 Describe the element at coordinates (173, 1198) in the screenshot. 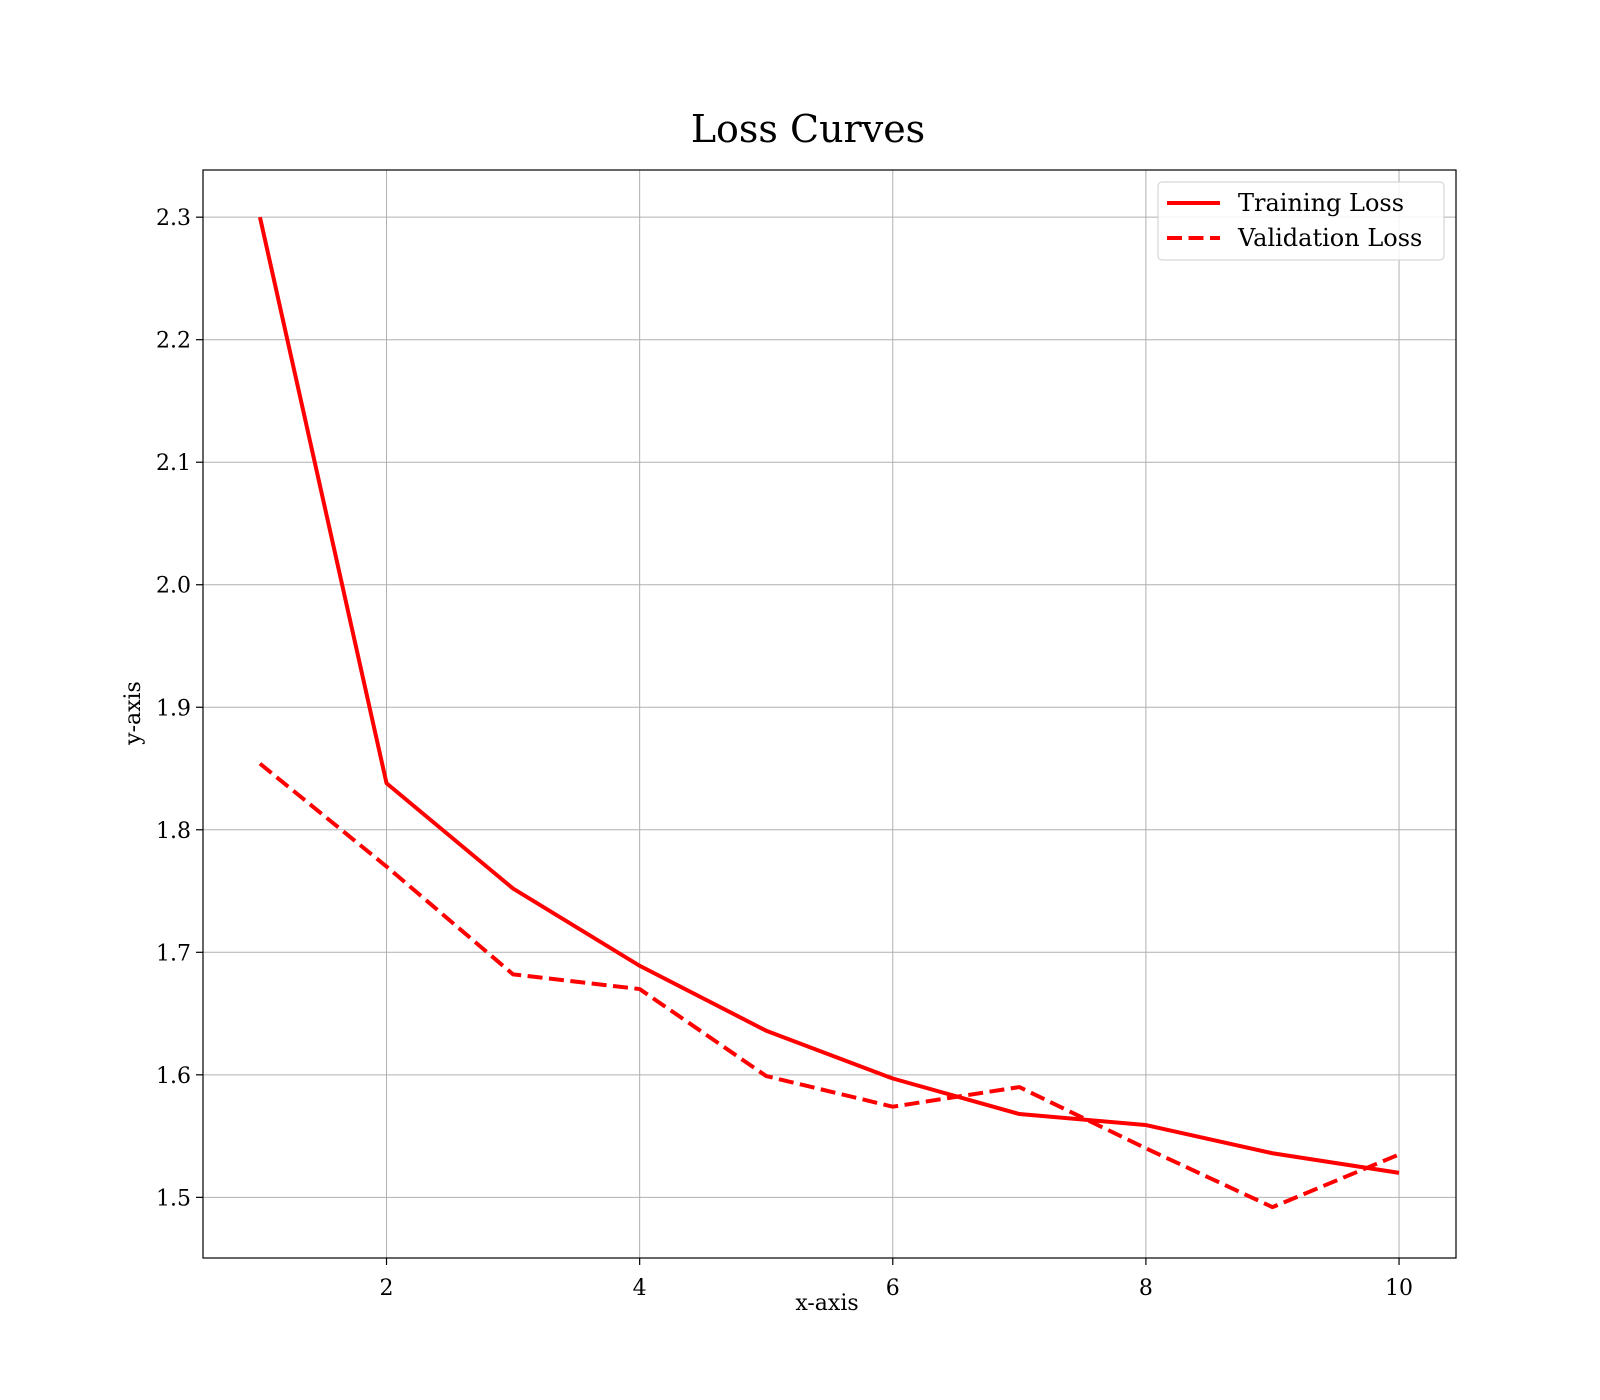

I see `y-tick-label: 1.5` at that location.